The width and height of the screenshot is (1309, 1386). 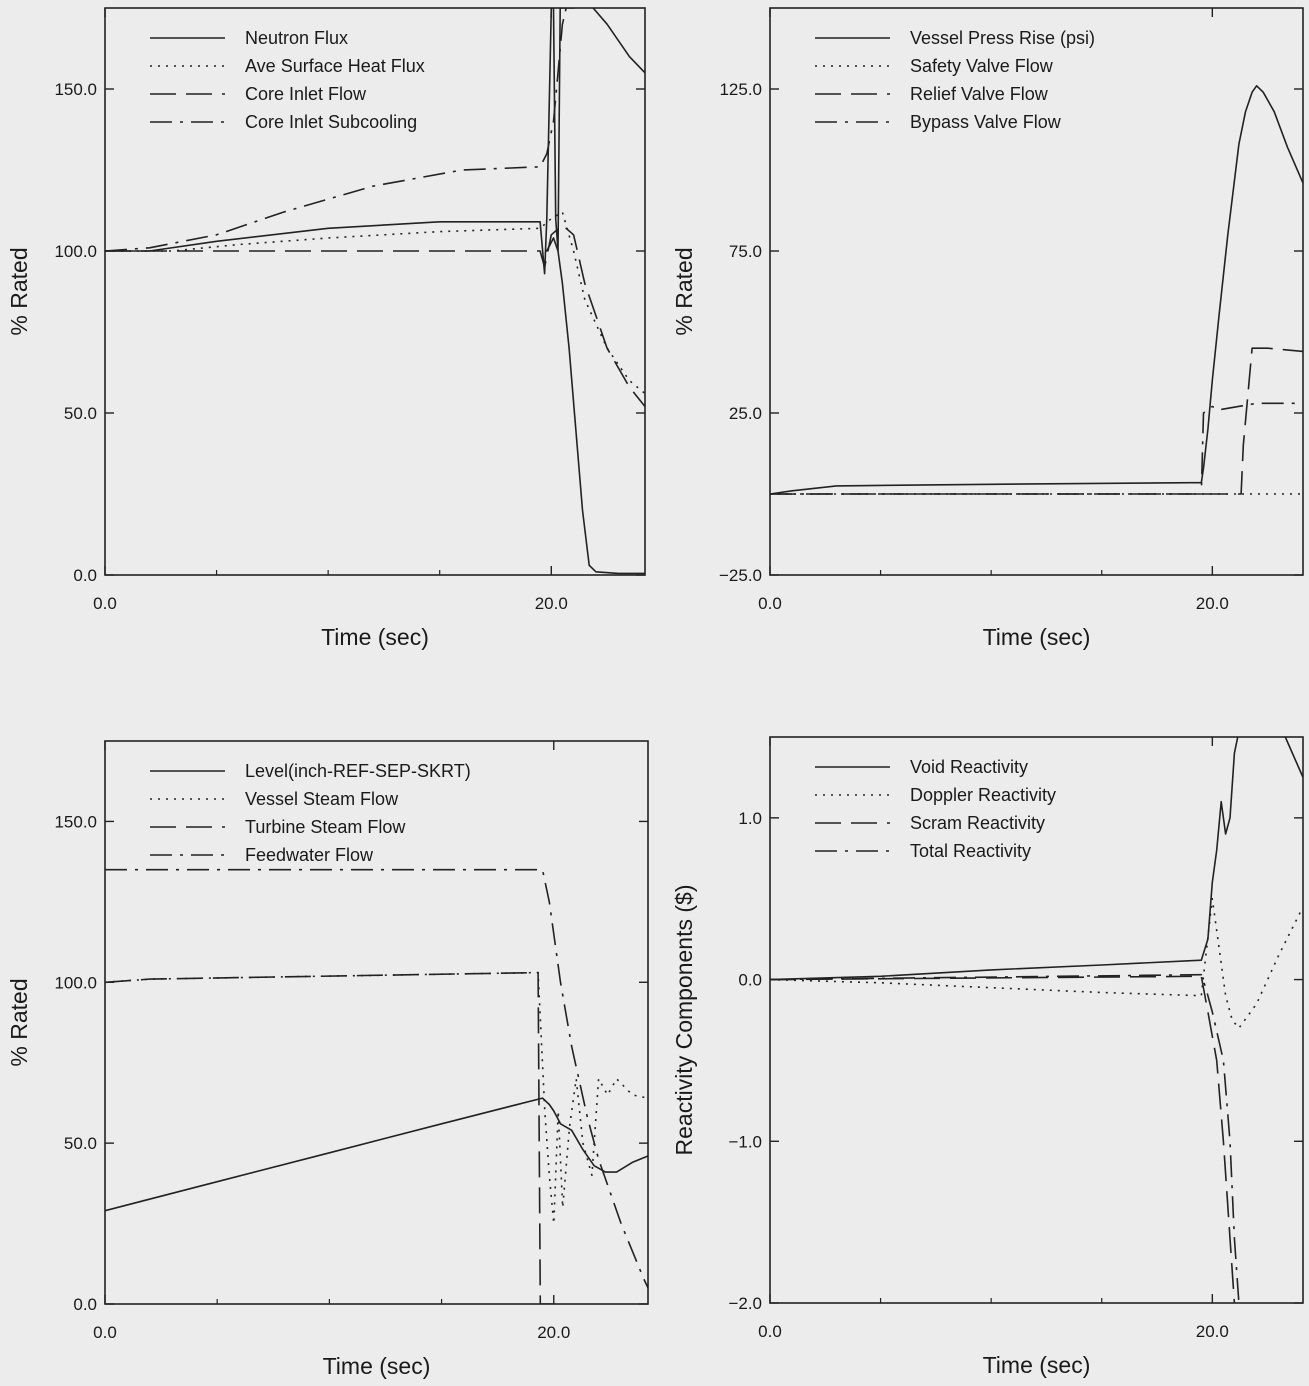 I want to click on legend-label: Safety Valve Flow, so click(x=982, y=66).